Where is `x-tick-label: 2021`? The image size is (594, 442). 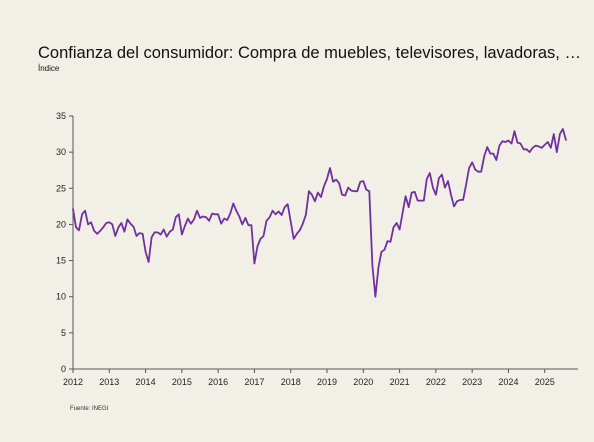
x-tick-label: 2021 is located at coordinates (400, 382).